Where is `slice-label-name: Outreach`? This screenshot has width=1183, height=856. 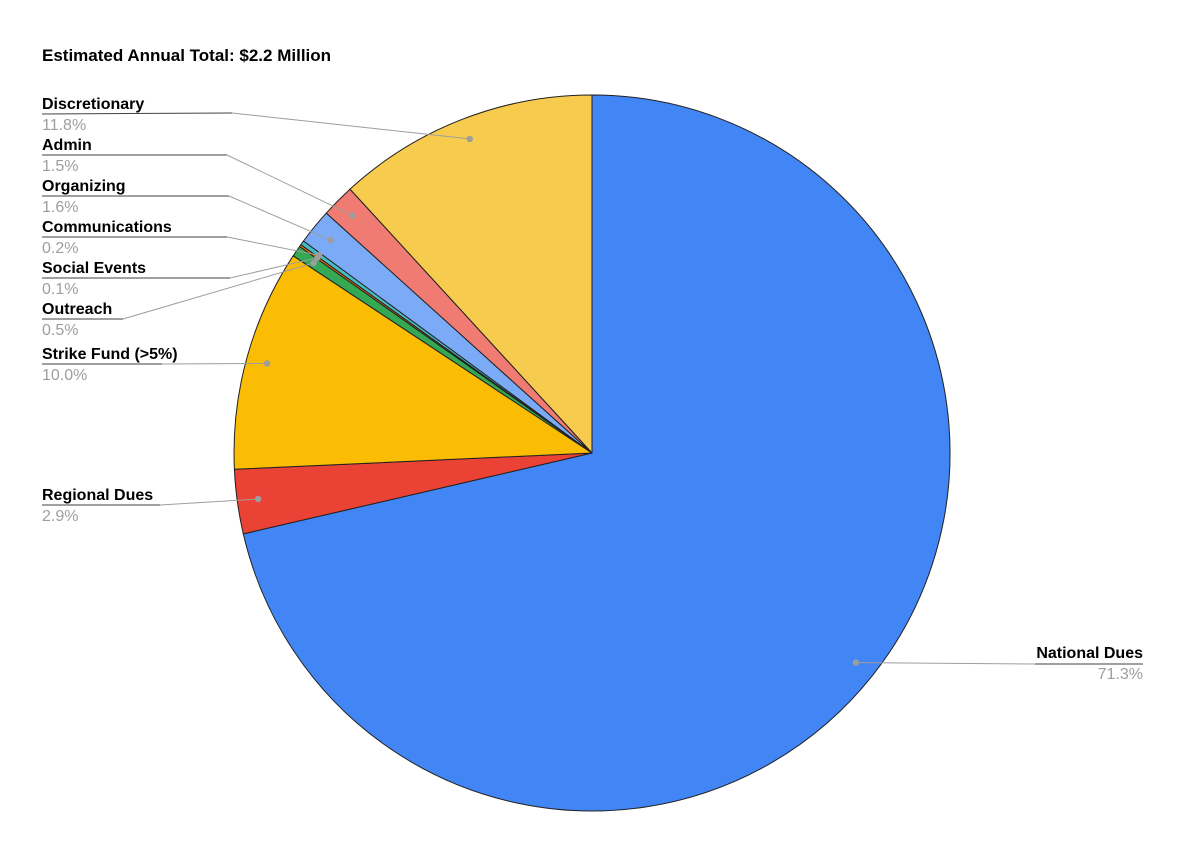 slice-label-name: Outreach is located at coordinates (77, 309).